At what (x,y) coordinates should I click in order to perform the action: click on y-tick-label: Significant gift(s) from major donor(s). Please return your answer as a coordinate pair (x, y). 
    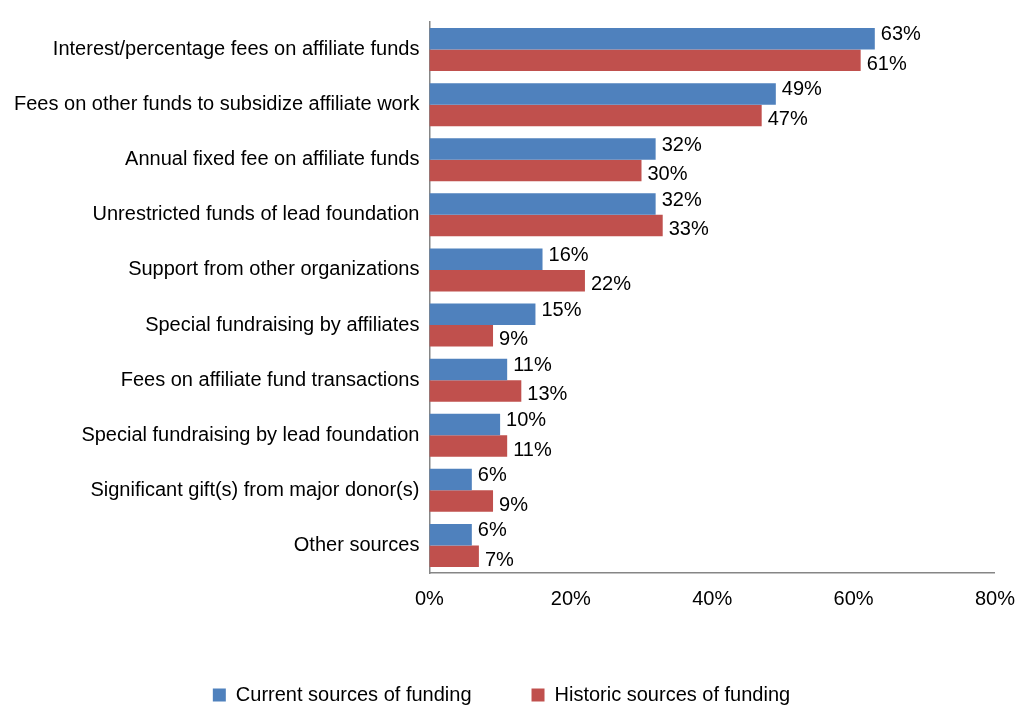
    Looking at the image, I should click on (255, 488).